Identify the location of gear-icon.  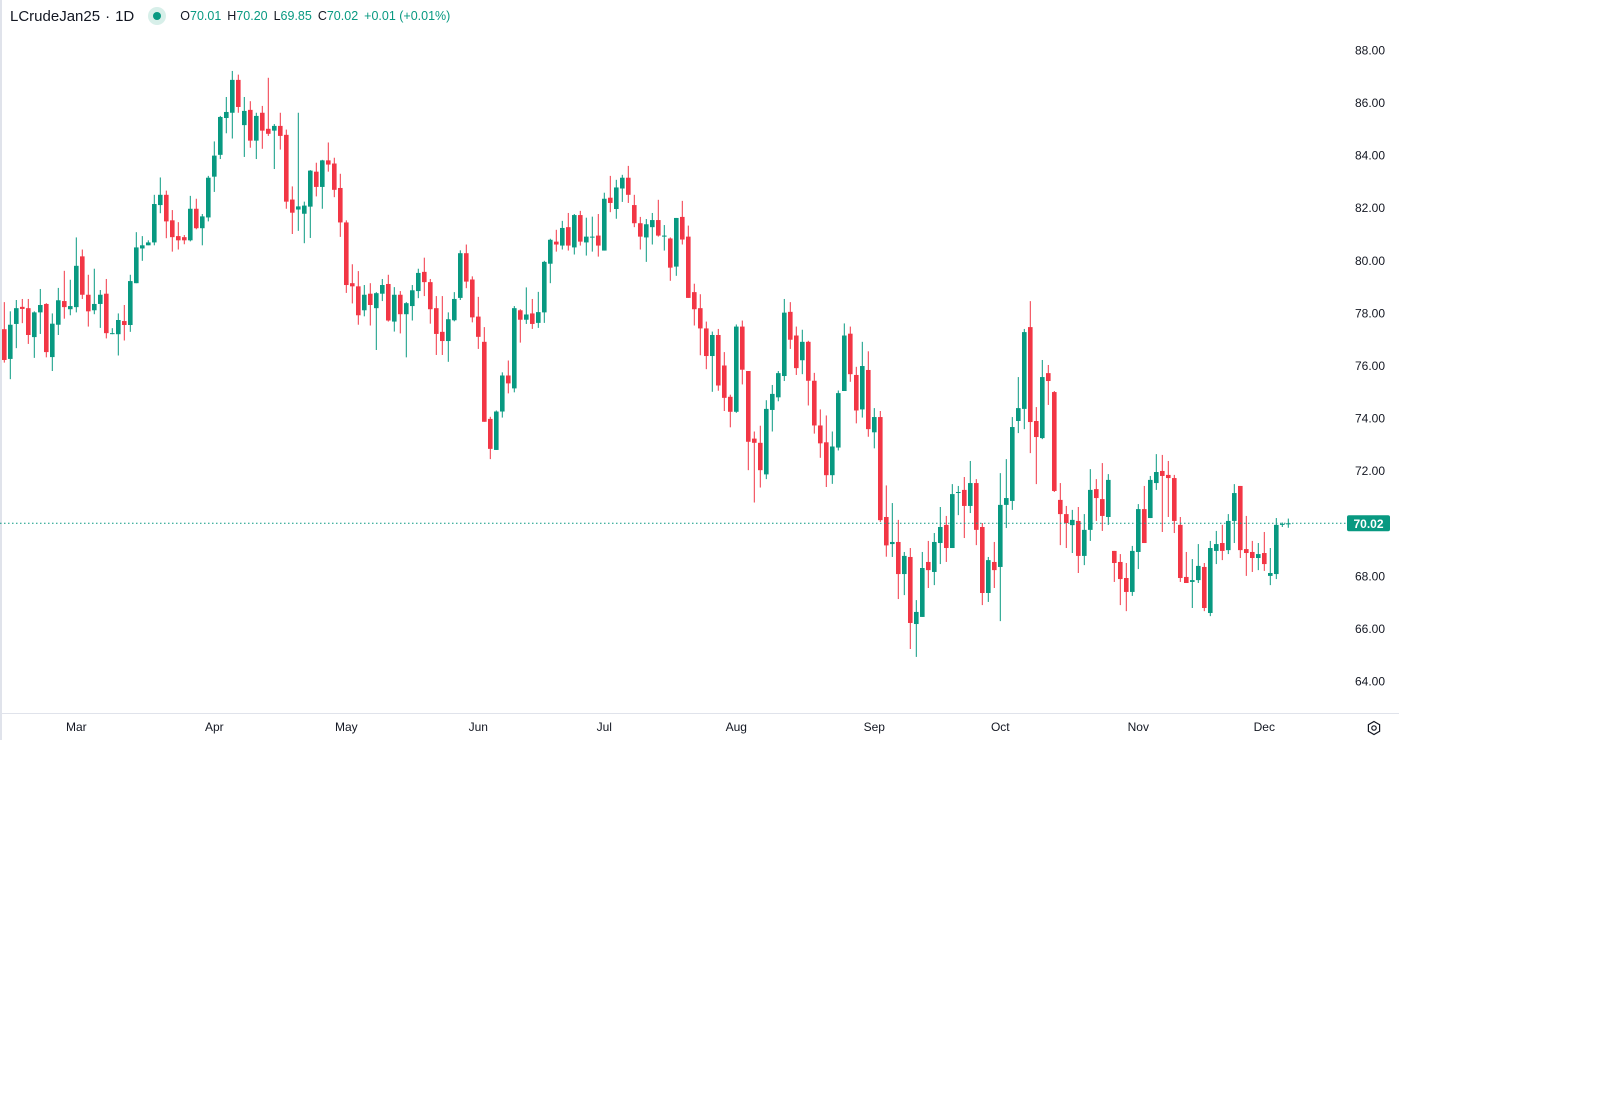
(1374, 728).